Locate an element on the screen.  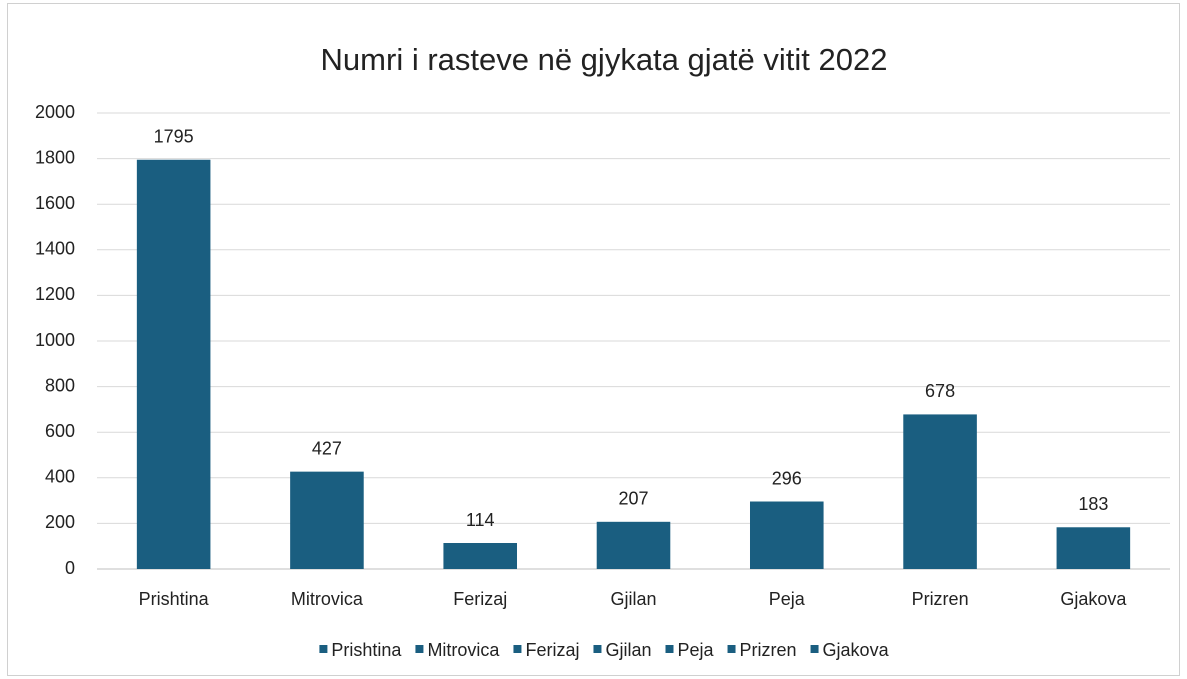
data-label: 678 is located at coordinates (940, 391).